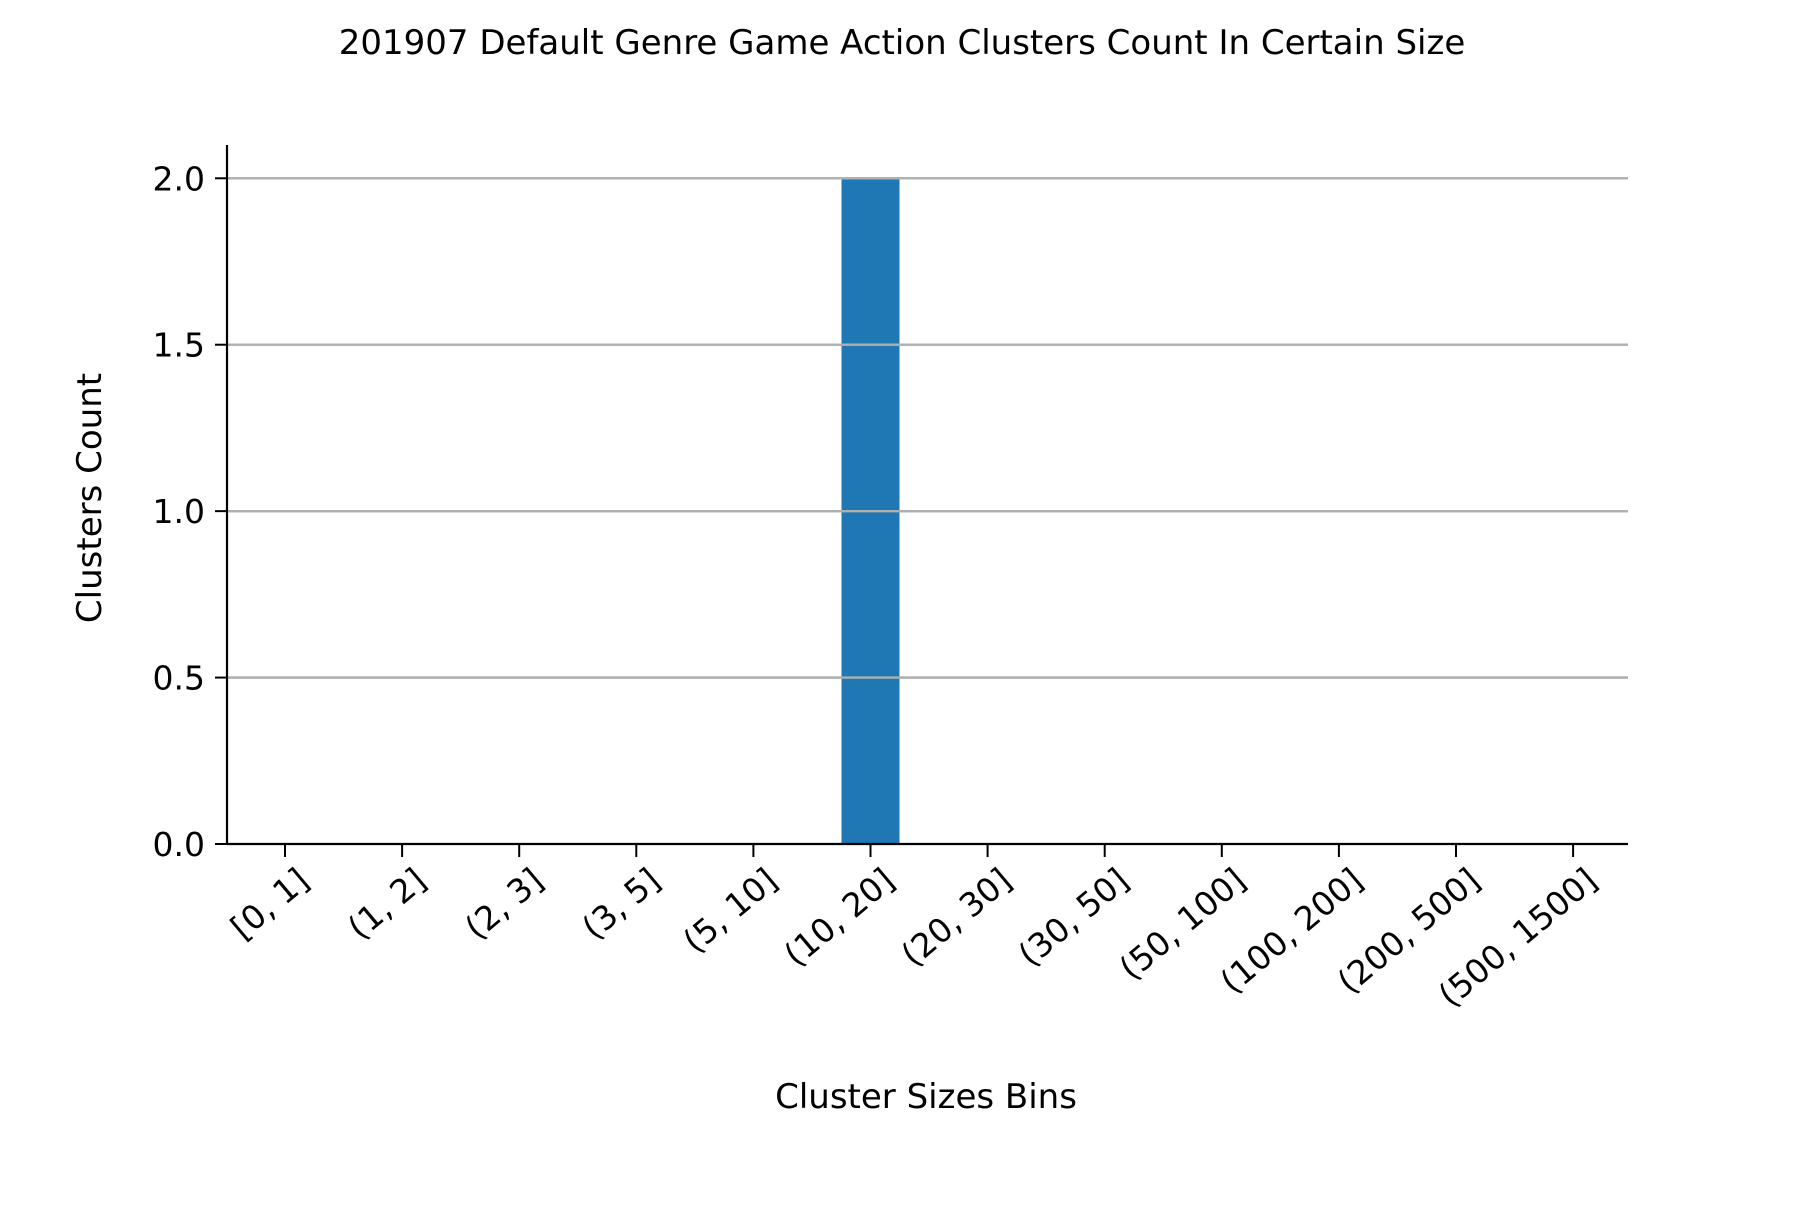 Image resolution: width=1800 pixels, height=1205 pixels. I want to click on x-tick-label: (2, 3], so click(503, 903).